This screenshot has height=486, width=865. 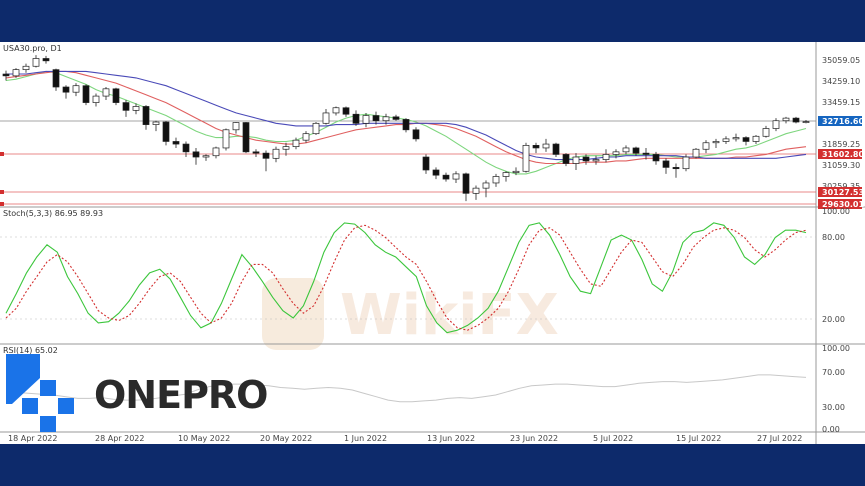 I want to click on price-tick: 33459.15, so click(x=841, y=102).